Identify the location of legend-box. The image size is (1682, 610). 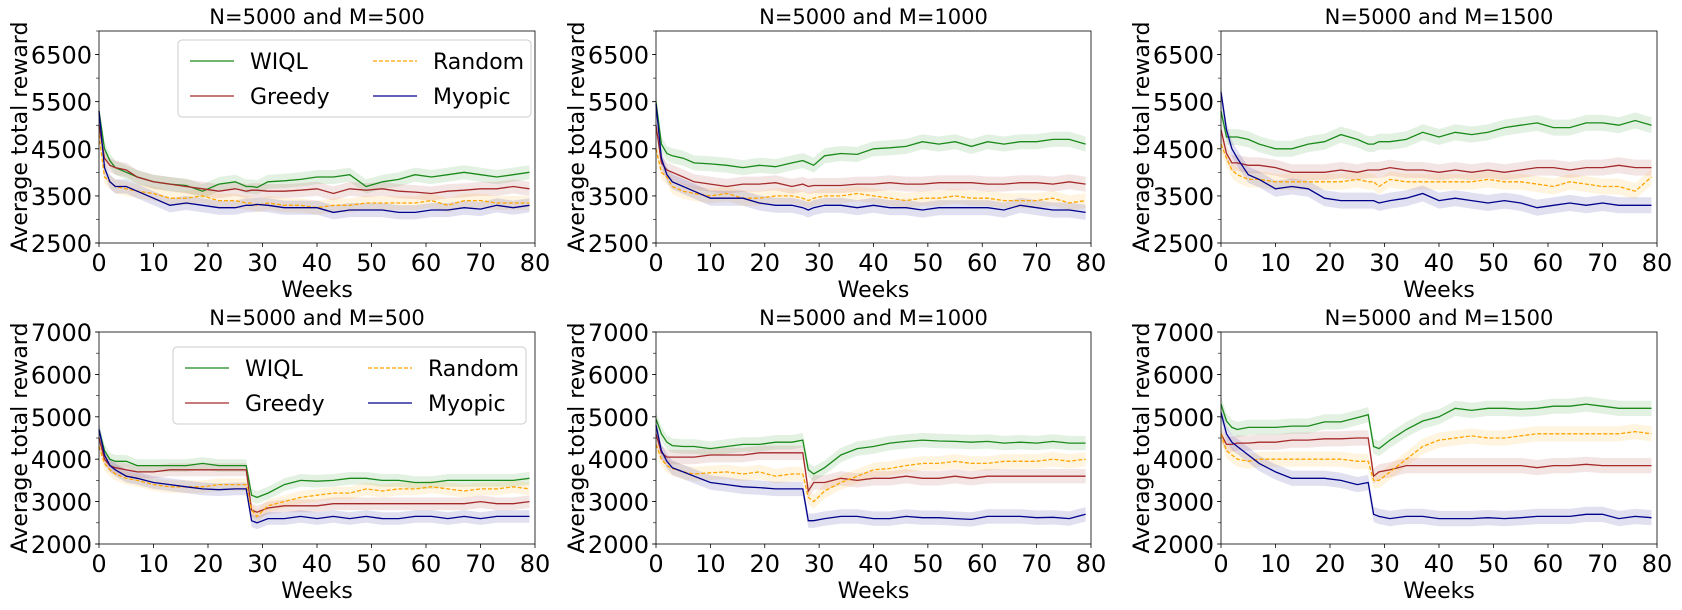
(349, 385).